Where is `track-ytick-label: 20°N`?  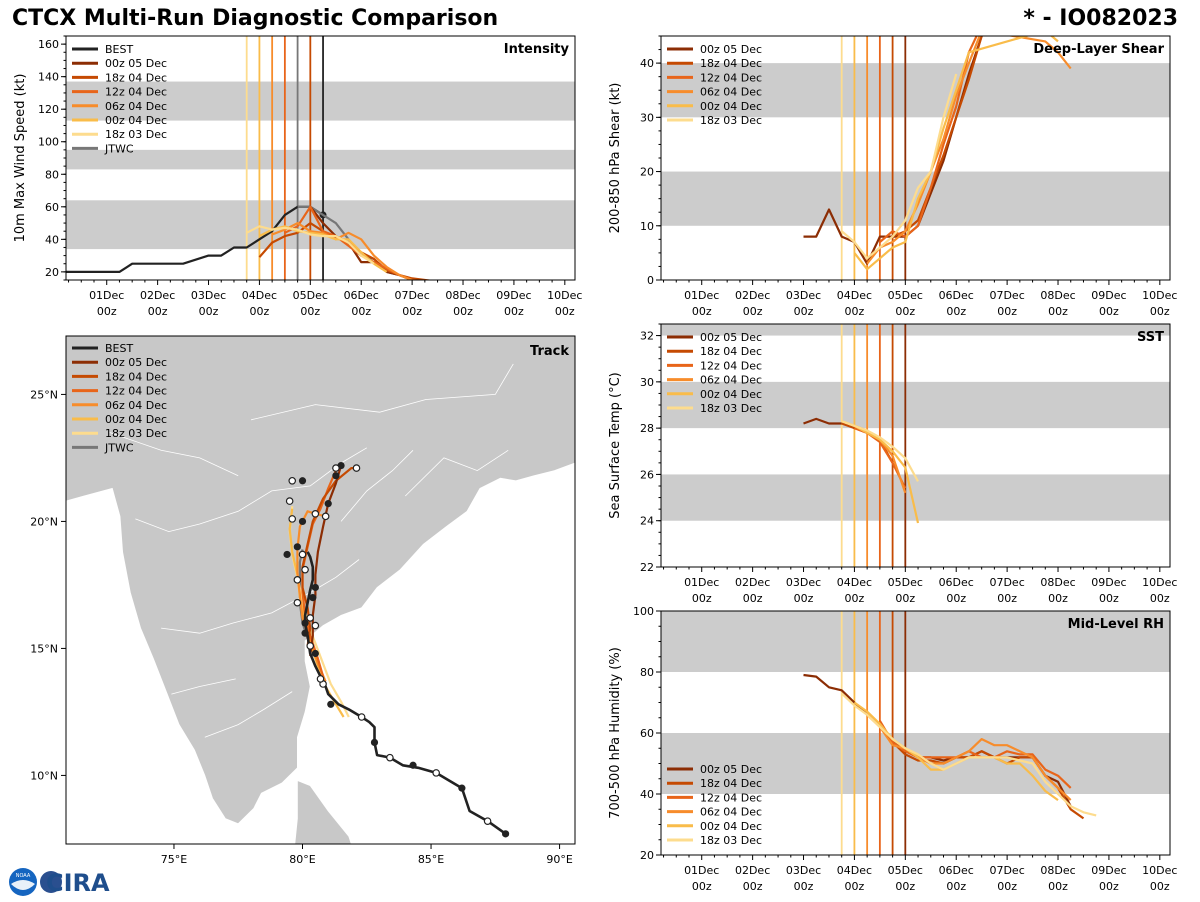 track-ytick-label: 20°N is located at coordinates (44, 521).